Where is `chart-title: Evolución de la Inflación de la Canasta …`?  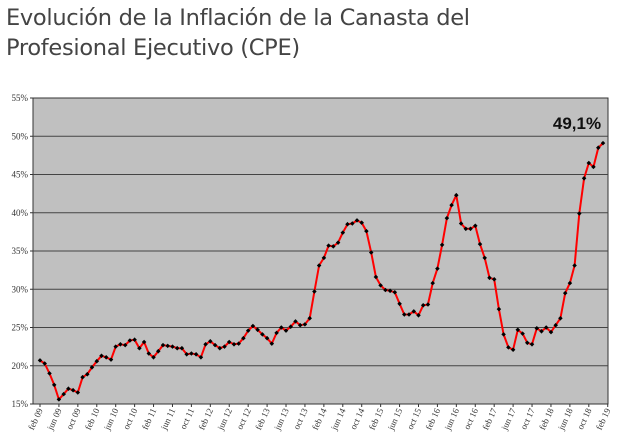 chart-title: Evolución de la Inflación de la Canasta … is located at coordinates (306, 33).